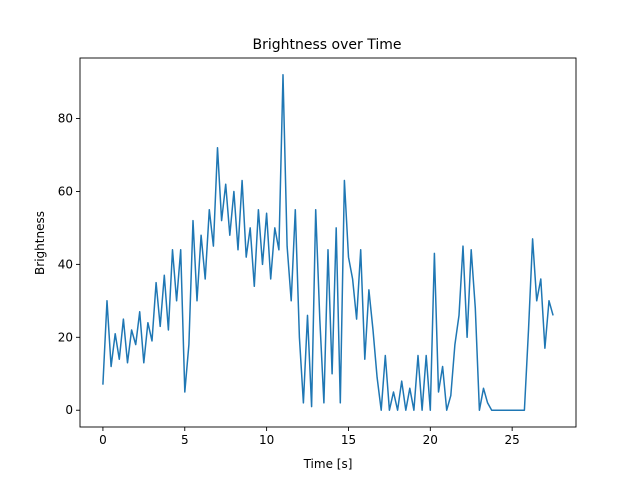  I want to click on y-tick-label: 60, so click(65, 191).